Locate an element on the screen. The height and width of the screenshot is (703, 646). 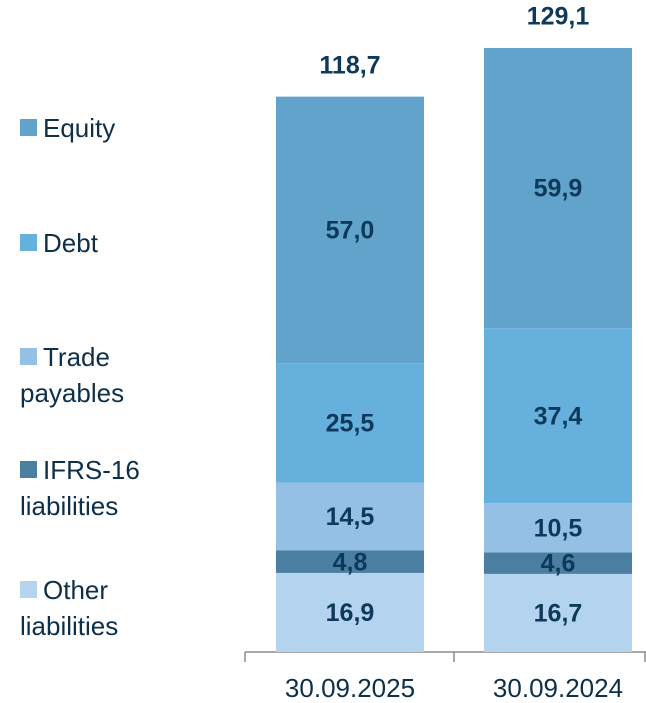
data-label: 16,7 is located at coordinates (558, 614).